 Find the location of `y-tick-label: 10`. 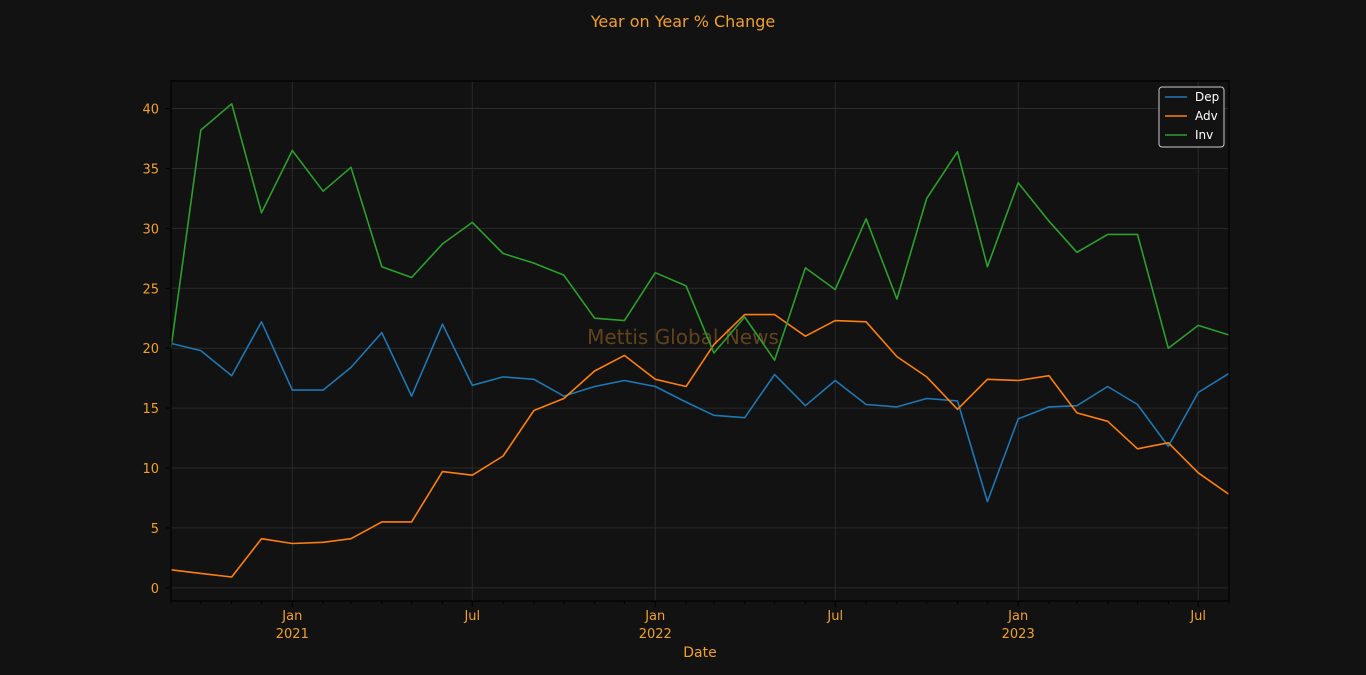

y-tick-label: 10 is located at coordinates (150, 469).